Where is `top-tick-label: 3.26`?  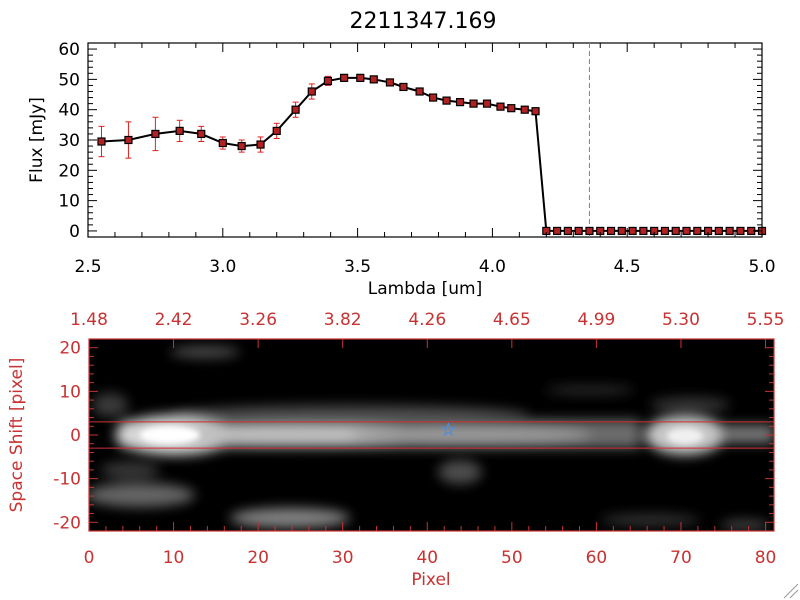
top-tick-label: 3.26 is located at coordinates (258, 320).